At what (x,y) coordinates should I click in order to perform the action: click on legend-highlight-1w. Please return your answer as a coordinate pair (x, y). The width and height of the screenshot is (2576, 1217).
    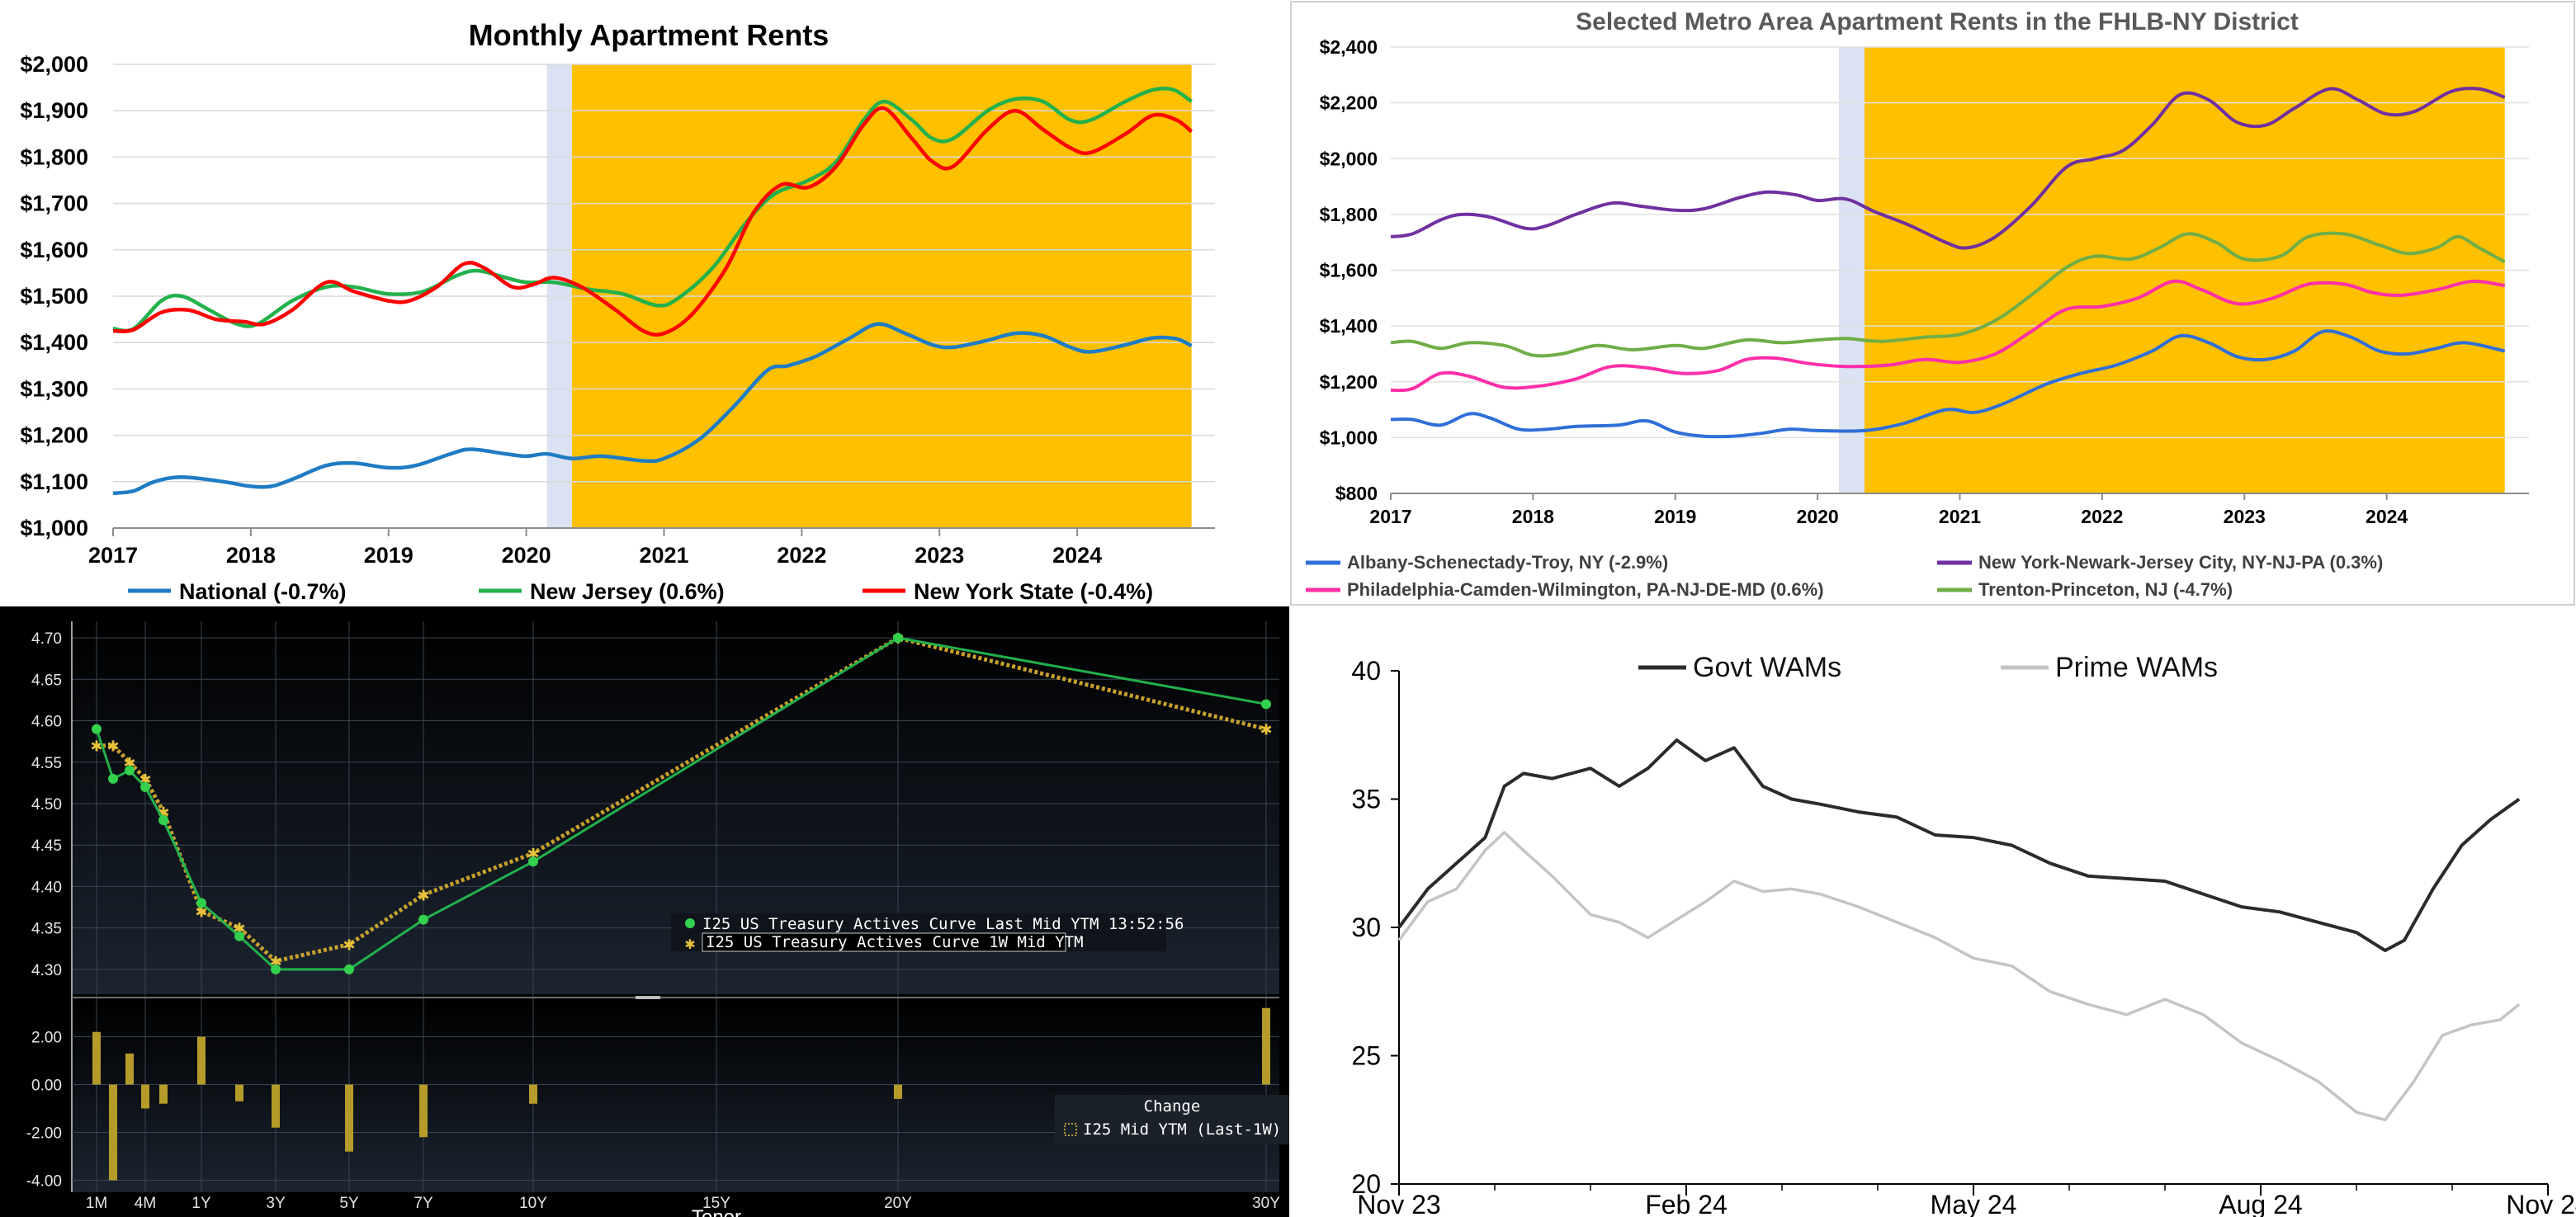
    Looking at the image, I should click on (884, 942).